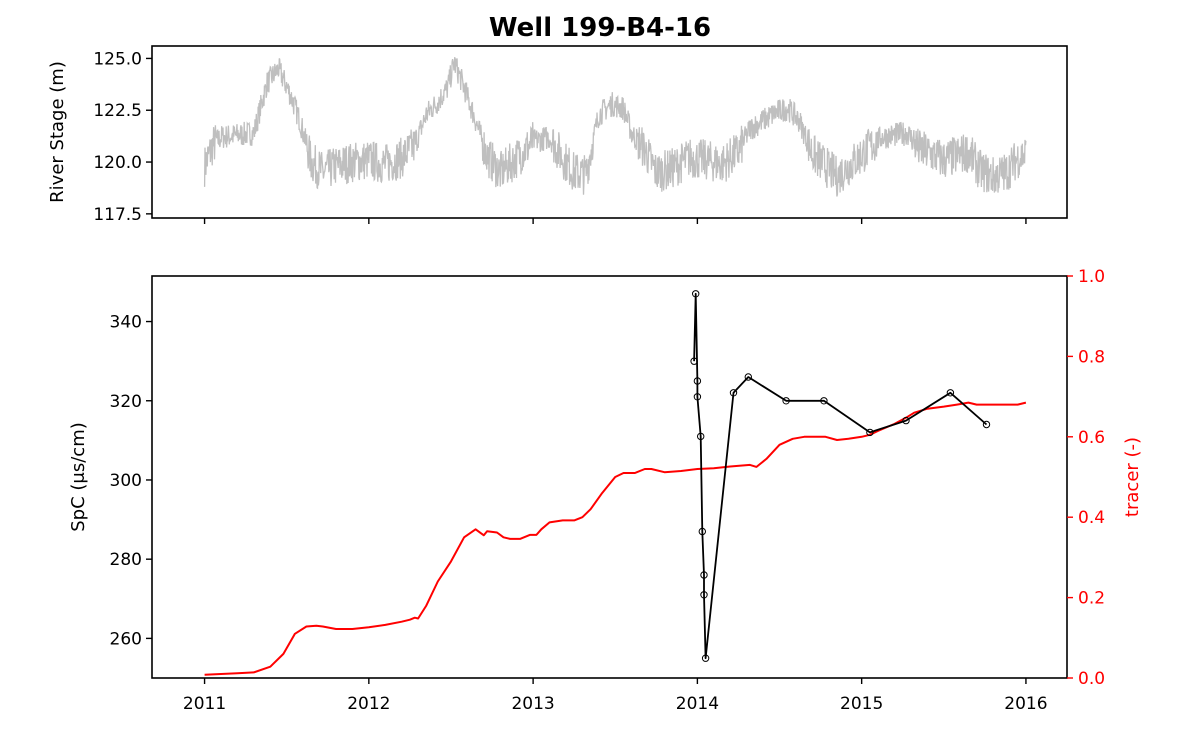 This screenshot has height=750, width=1200. Describe the element at coordinates (840, 476) in the screenshot. I see `spc-line` at that location.